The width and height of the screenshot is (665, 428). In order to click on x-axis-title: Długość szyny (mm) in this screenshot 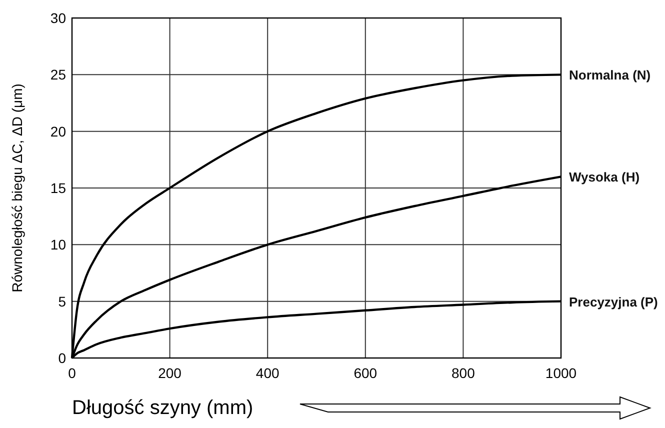, I will do `click(163, 408)`.